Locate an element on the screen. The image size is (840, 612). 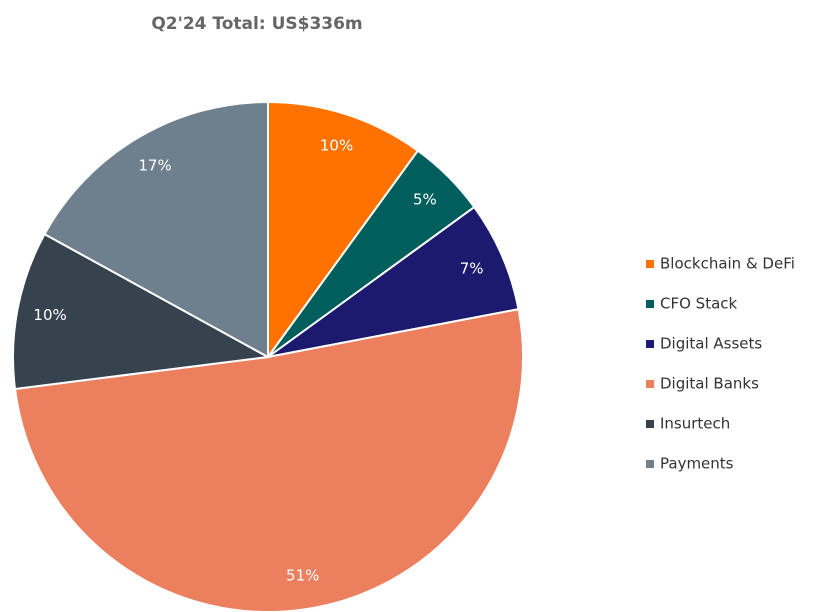
legend-label: Digital Assets is located at coordinates (711, 344).